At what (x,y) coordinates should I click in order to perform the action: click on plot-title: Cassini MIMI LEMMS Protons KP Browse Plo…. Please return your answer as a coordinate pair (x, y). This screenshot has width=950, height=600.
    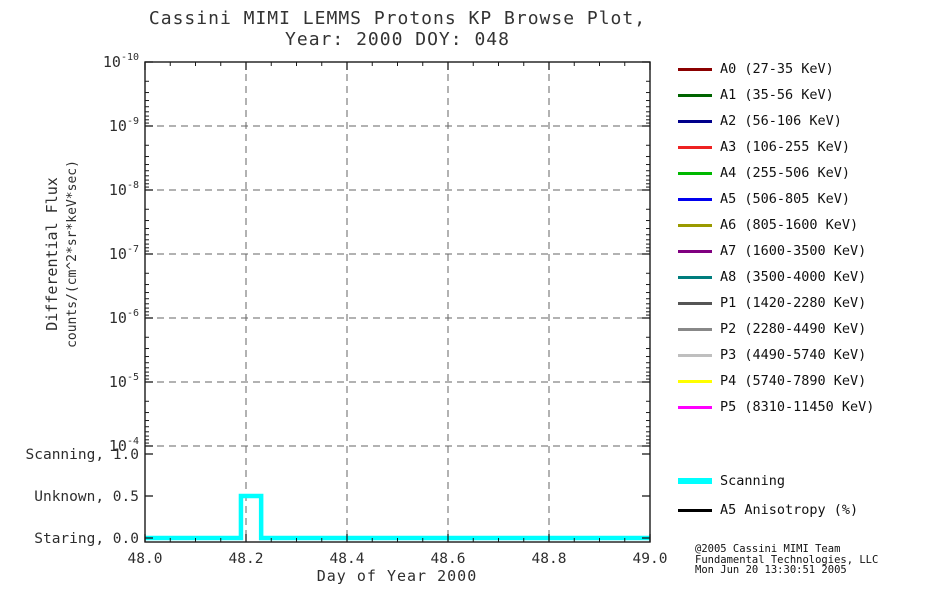
    Looking at the image, I should click on (397, 29).